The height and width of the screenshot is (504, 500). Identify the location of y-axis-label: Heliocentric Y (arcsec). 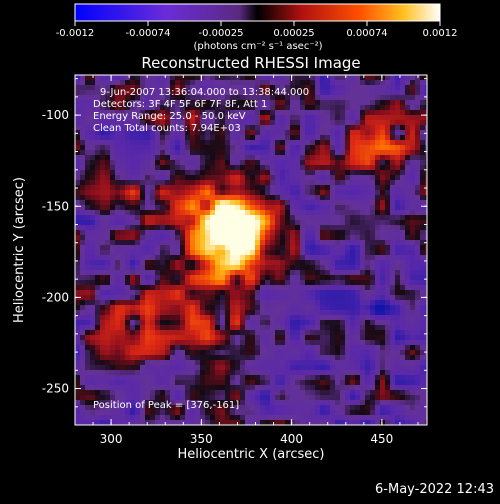
(19, 250).